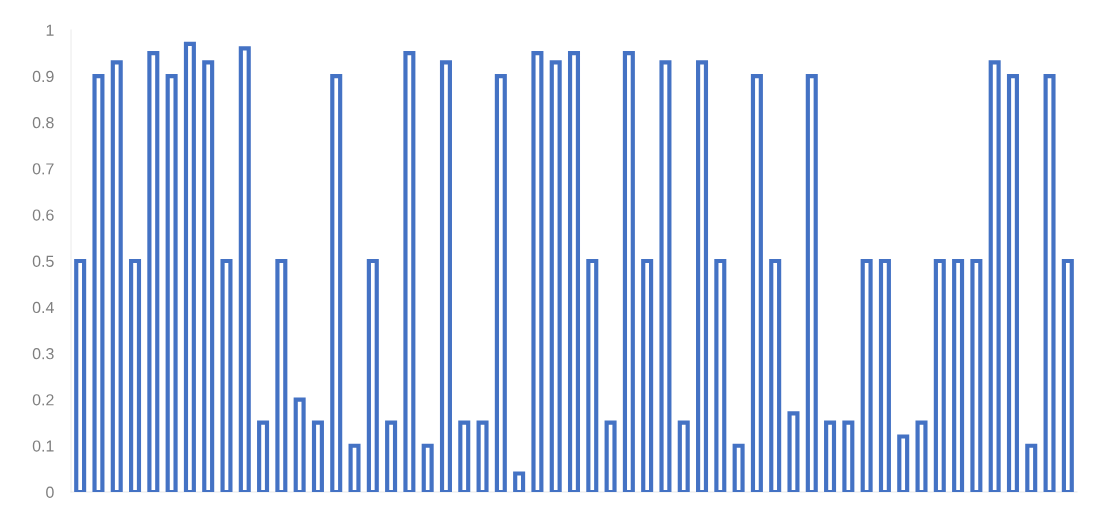  Describe the element at coordinates (50, 492) in the screenshot. I see `y-tick-label: 0` at that location.